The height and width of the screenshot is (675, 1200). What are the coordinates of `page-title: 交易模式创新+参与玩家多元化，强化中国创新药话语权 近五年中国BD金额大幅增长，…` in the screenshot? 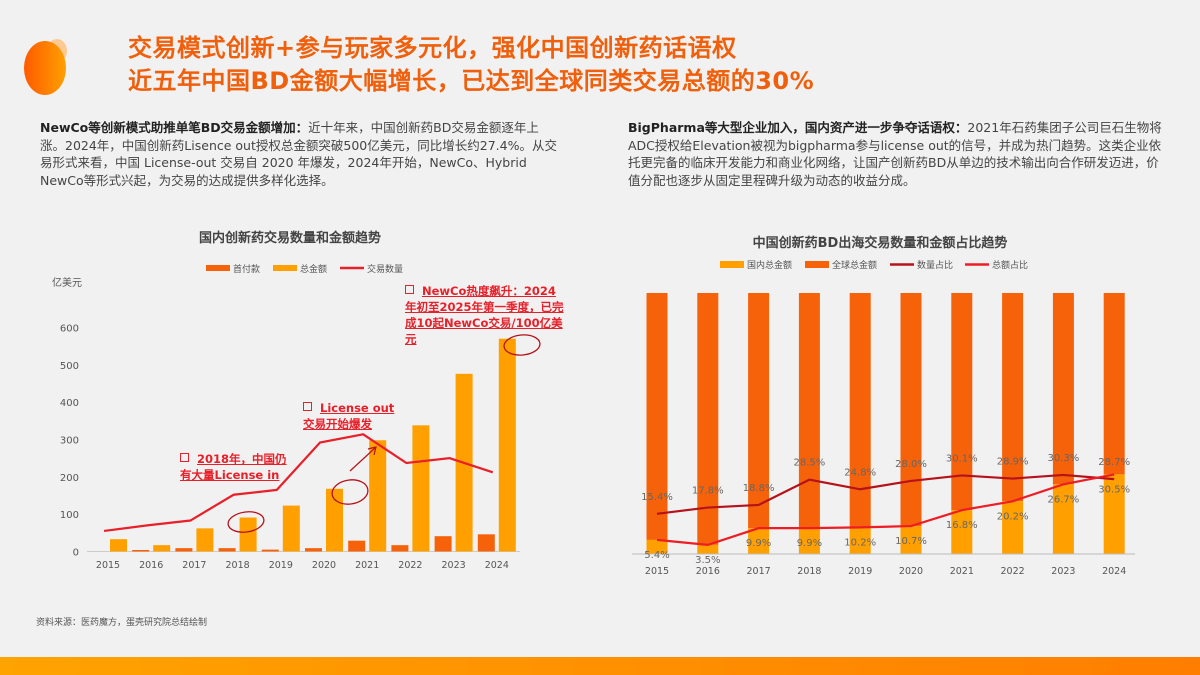 It's located at (471, 65).